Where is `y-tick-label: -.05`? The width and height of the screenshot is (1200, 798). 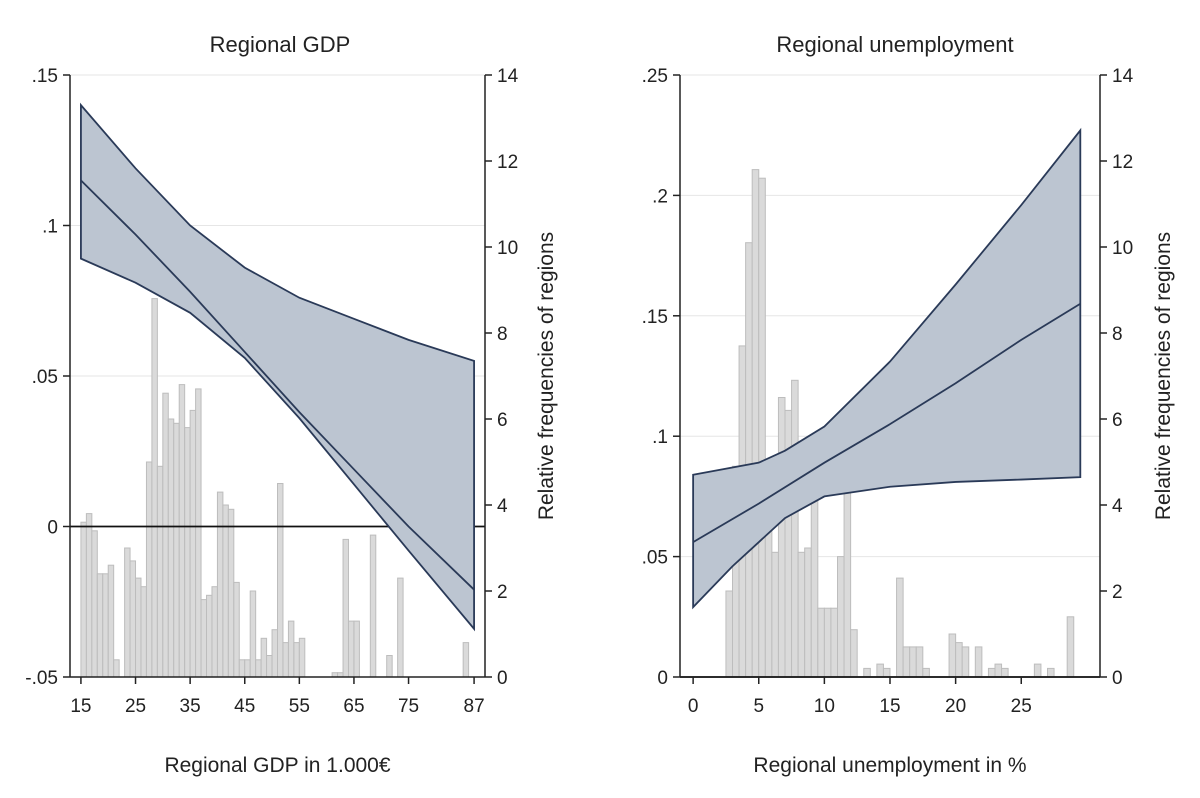
y-tick-label: -.05 is located at coordinates (41, 678).